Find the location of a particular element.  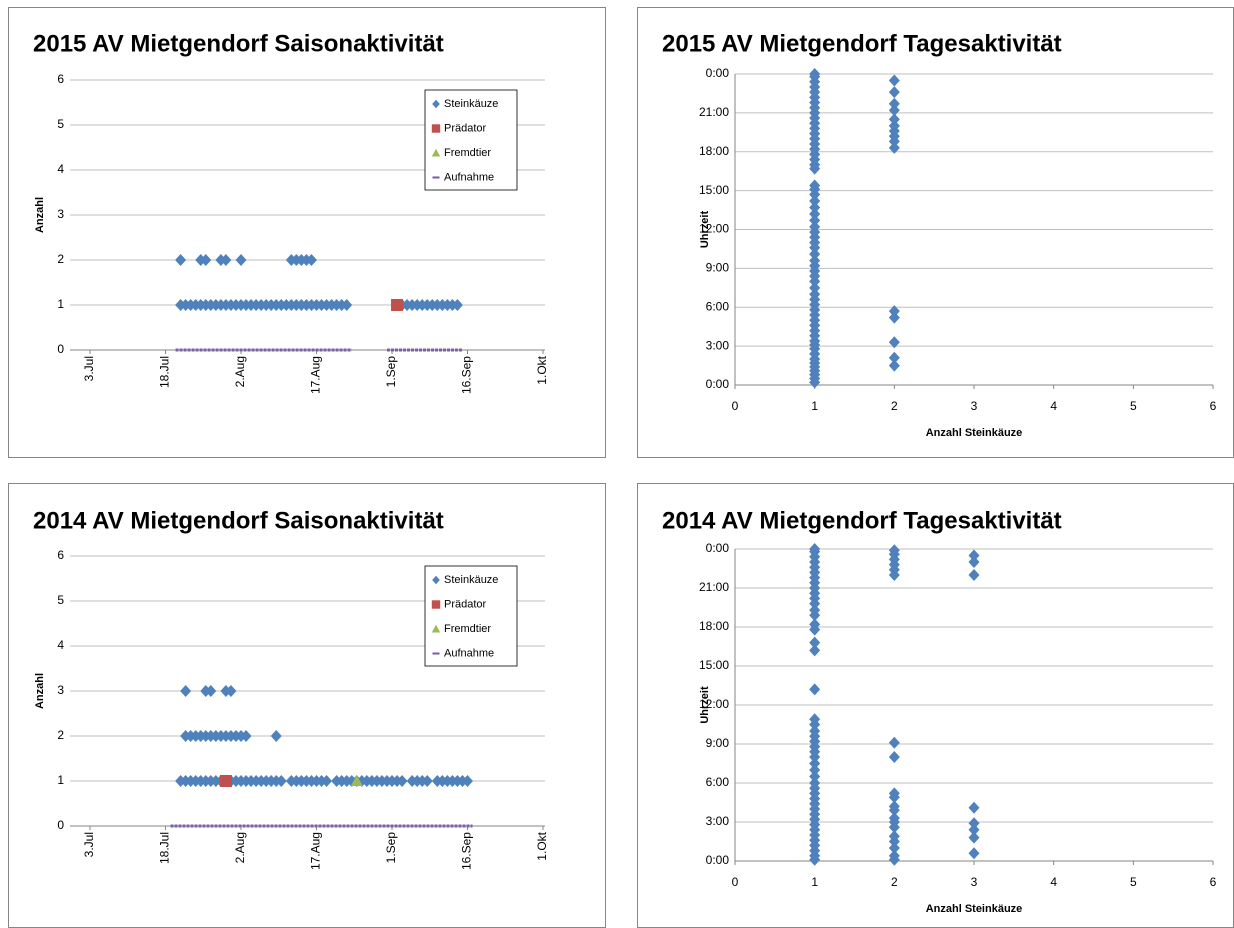

x-tick-label: 2.Aug is located at coordinates (240, 847).